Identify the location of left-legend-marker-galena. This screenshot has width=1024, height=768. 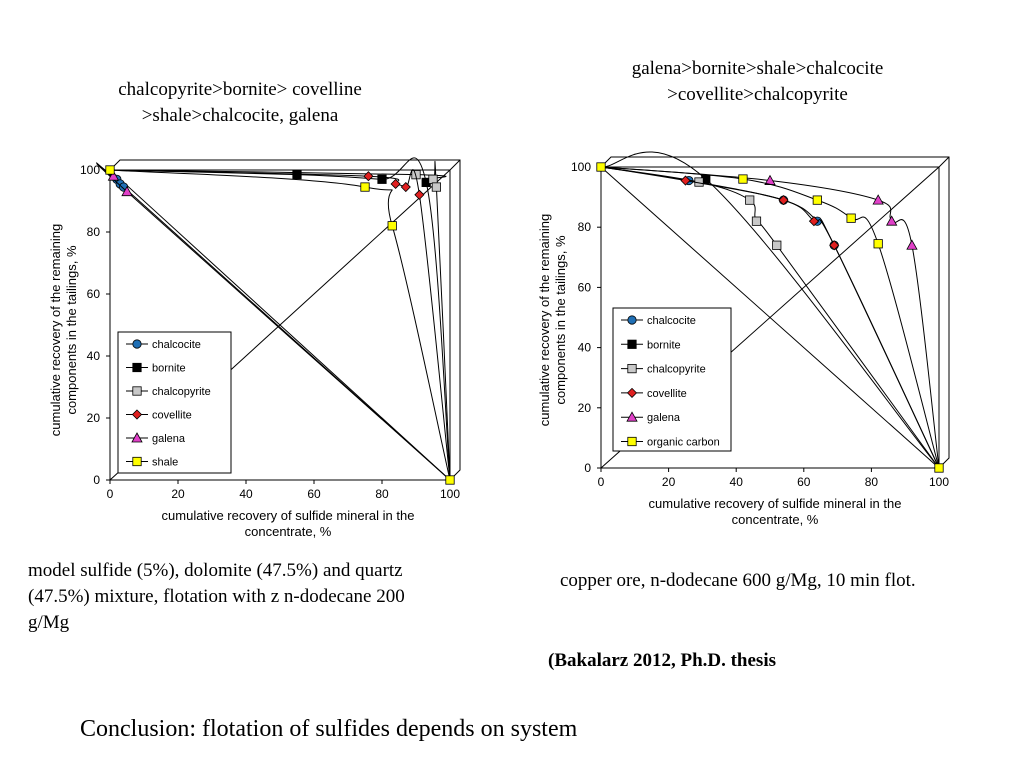
(137, 437).